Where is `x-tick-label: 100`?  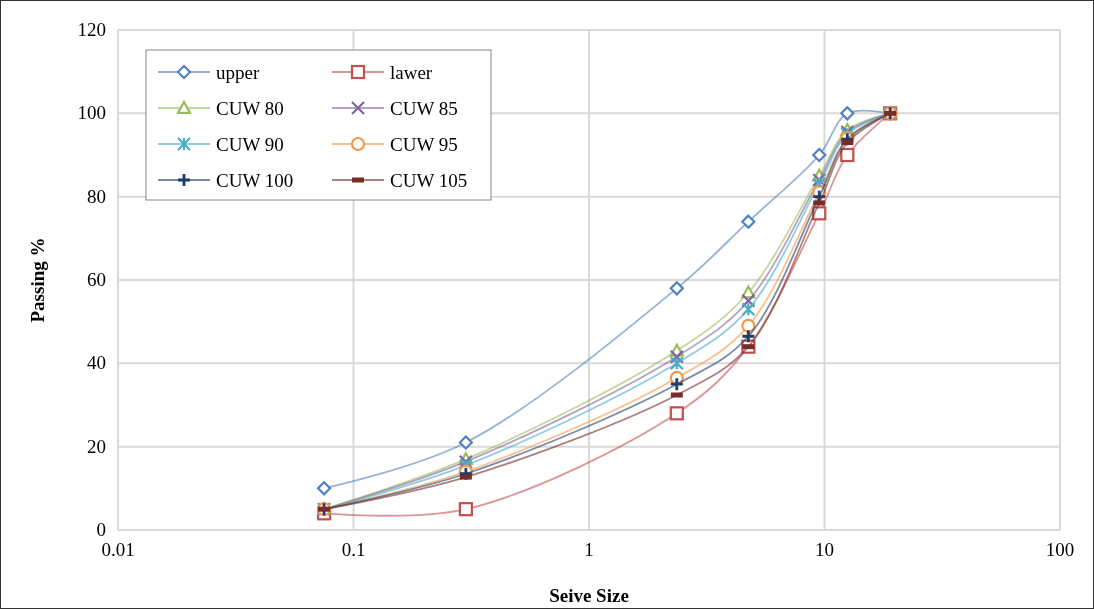 x-tick-label: 100 is located at coordinates (1060, 549).